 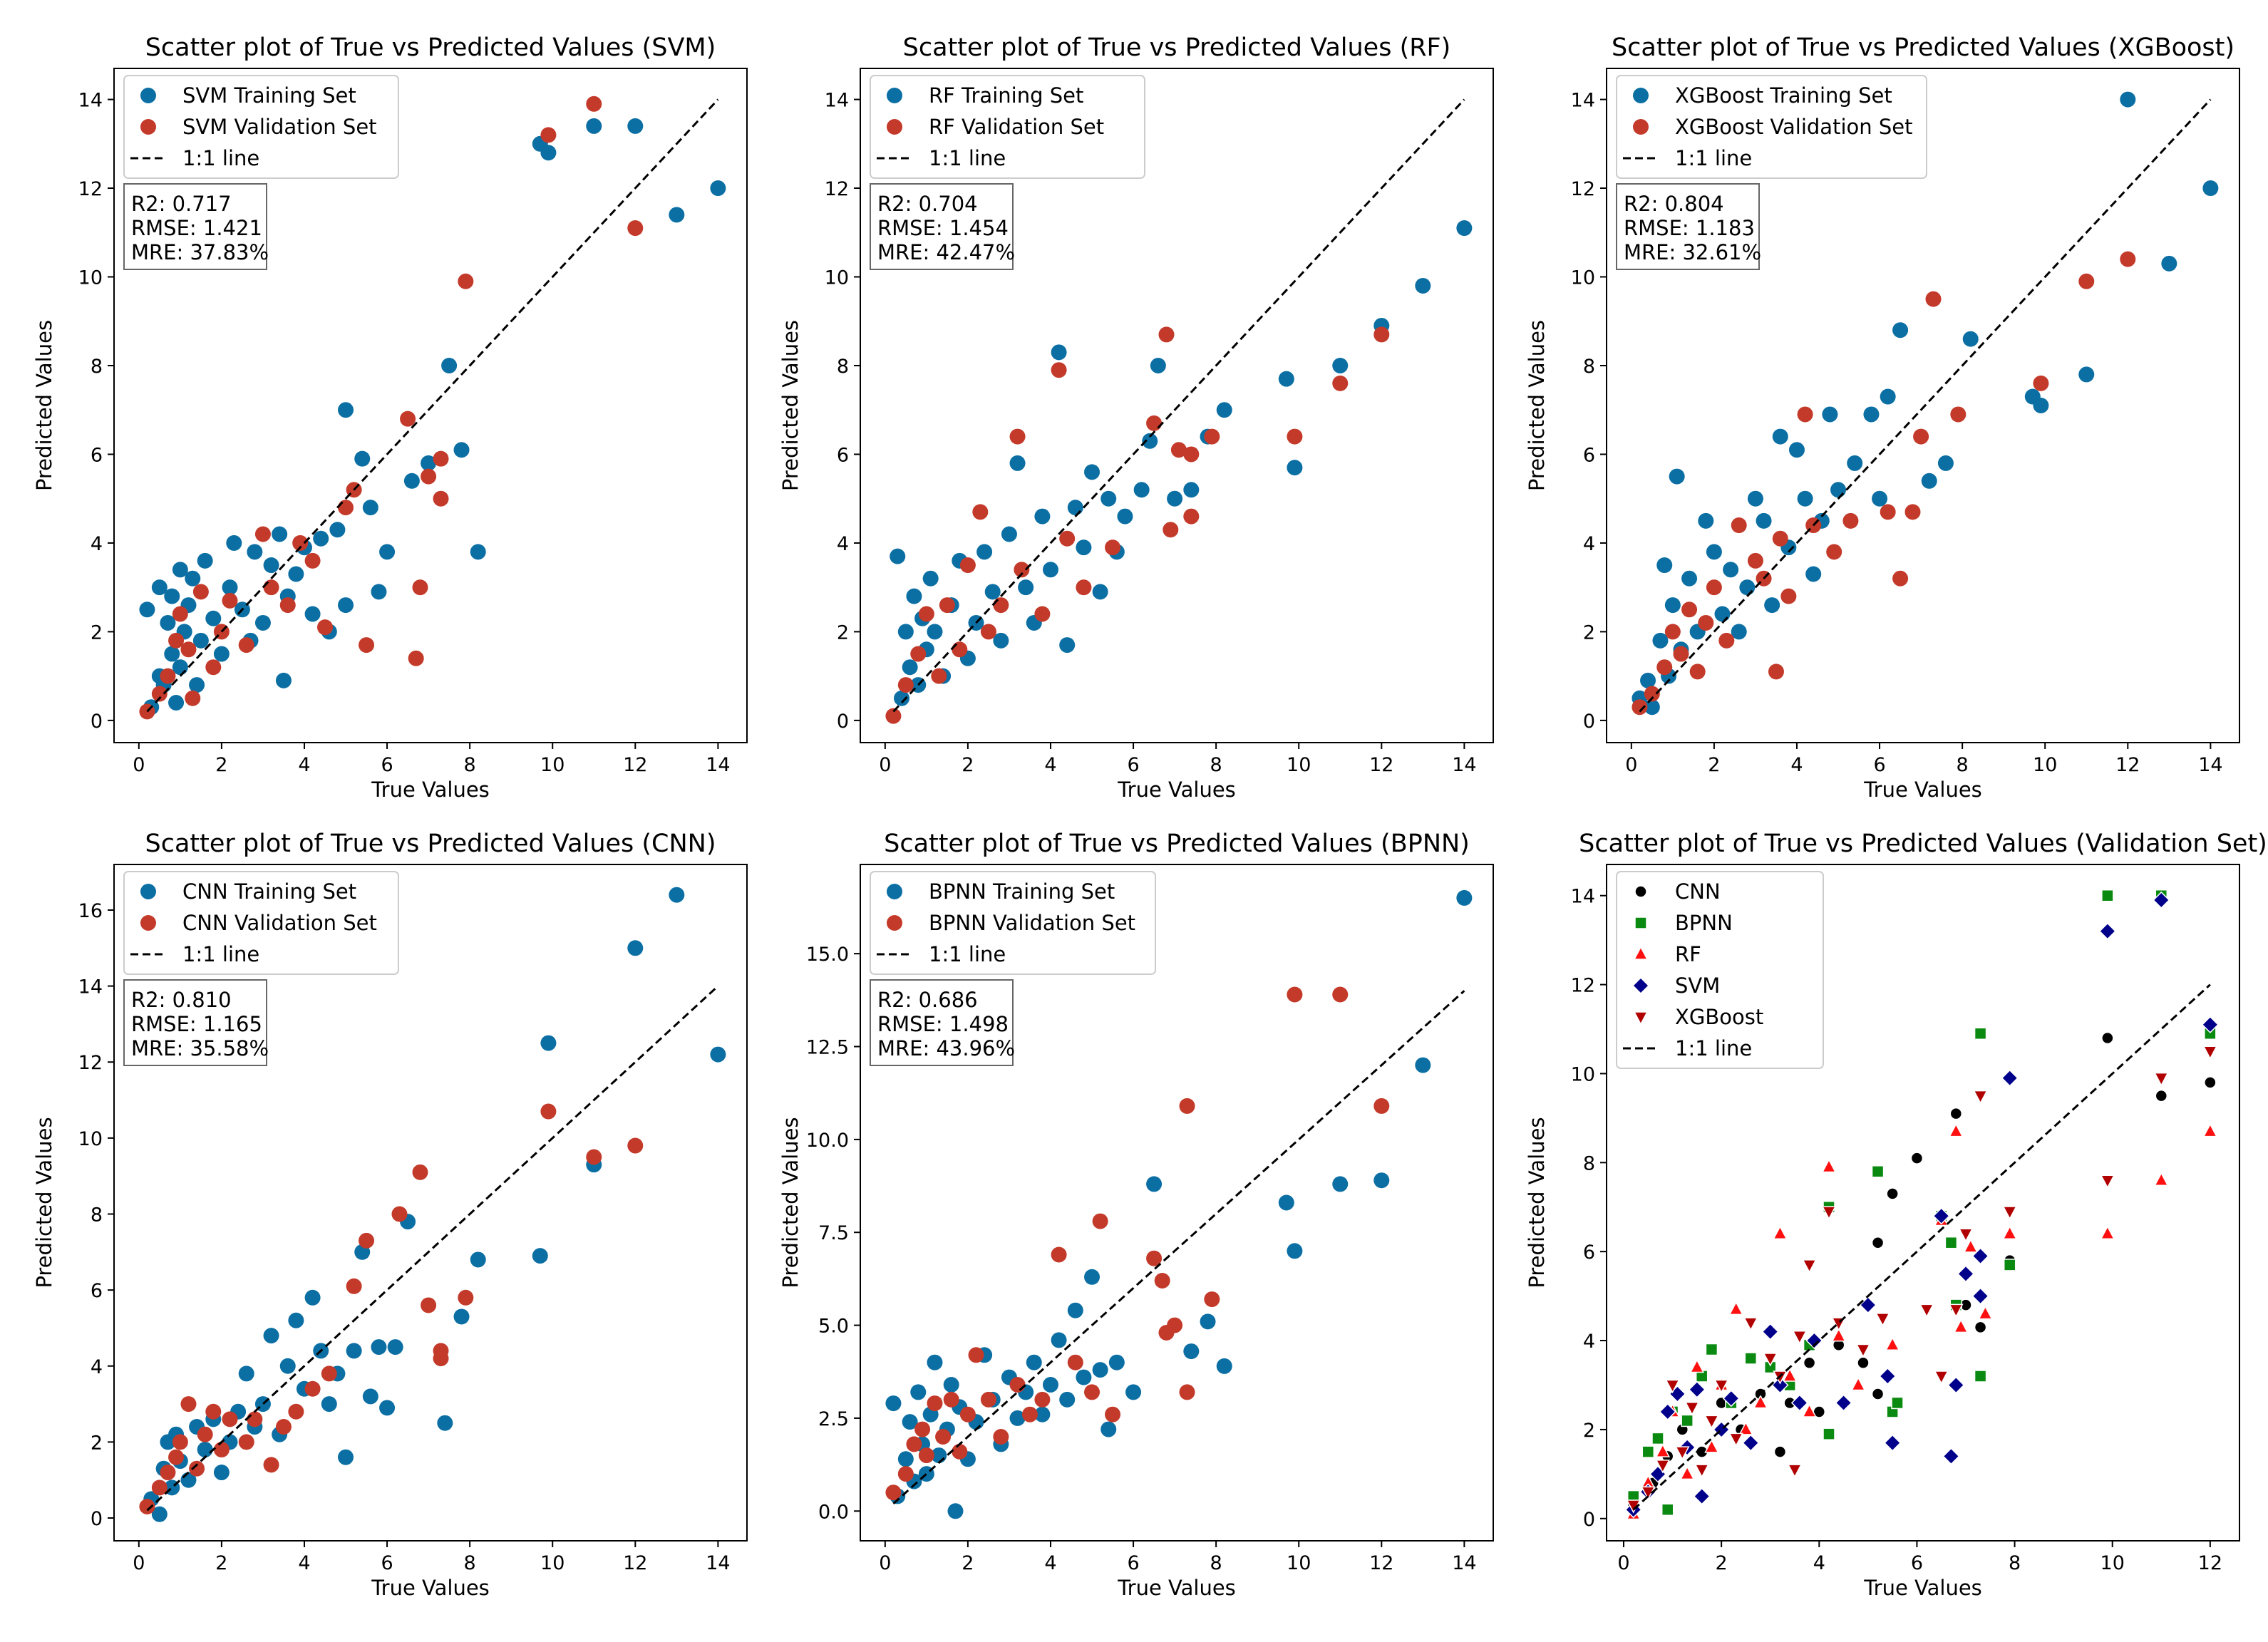 What do you see at coordinates (1178, 406) in the screenshot?
I see `one-to-one-line` at bounding box center [1178, 406].